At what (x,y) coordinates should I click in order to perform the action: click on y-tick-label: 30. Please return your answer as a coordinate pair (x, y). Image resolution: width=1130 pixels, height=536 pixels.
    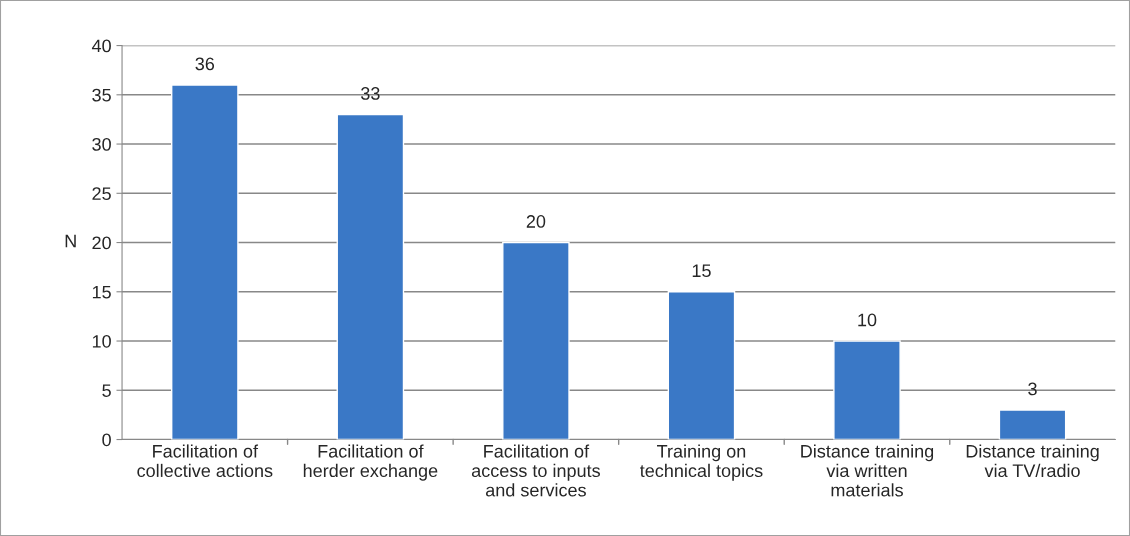
    Looking at the image, I should click on (101, 144).